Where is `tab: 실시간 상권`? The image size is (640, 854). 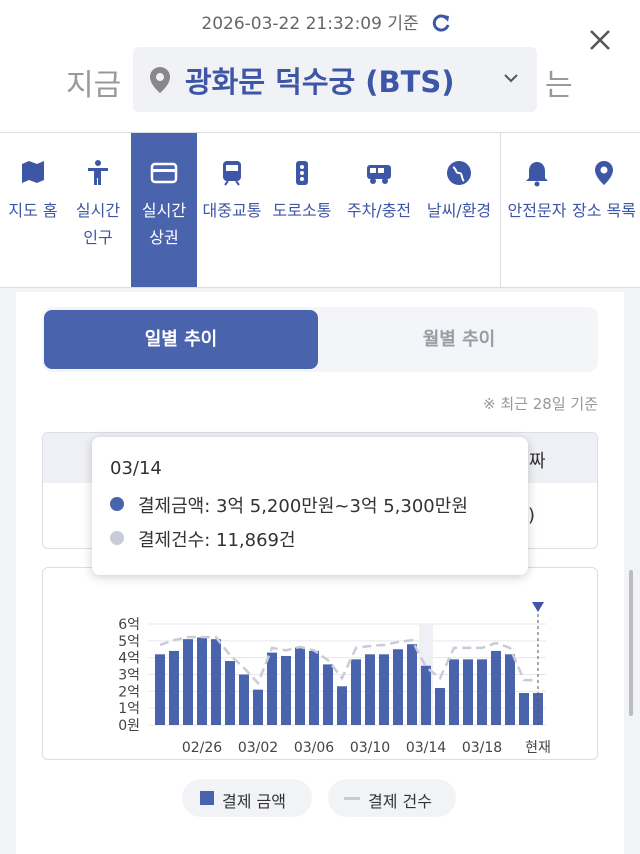
tab: 실시간 상권 is located at coordinates (164, 210).